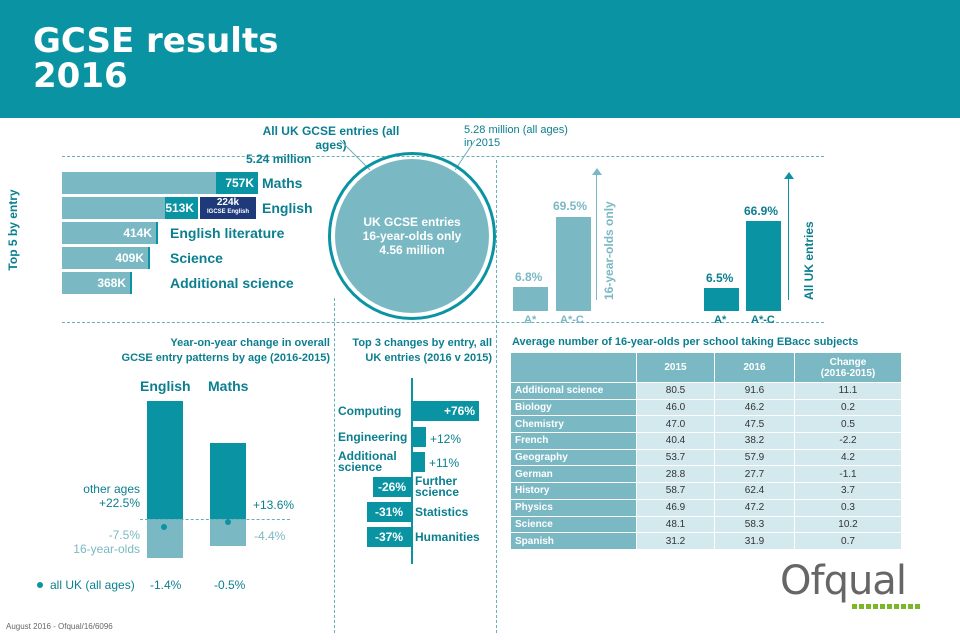 The width and height of the screenshot is (960, 640). Describe the element at coordinates (422, 343) in the screenshot. I see `top3-title-line-1: Top 3 changes by entry, all` at that location.